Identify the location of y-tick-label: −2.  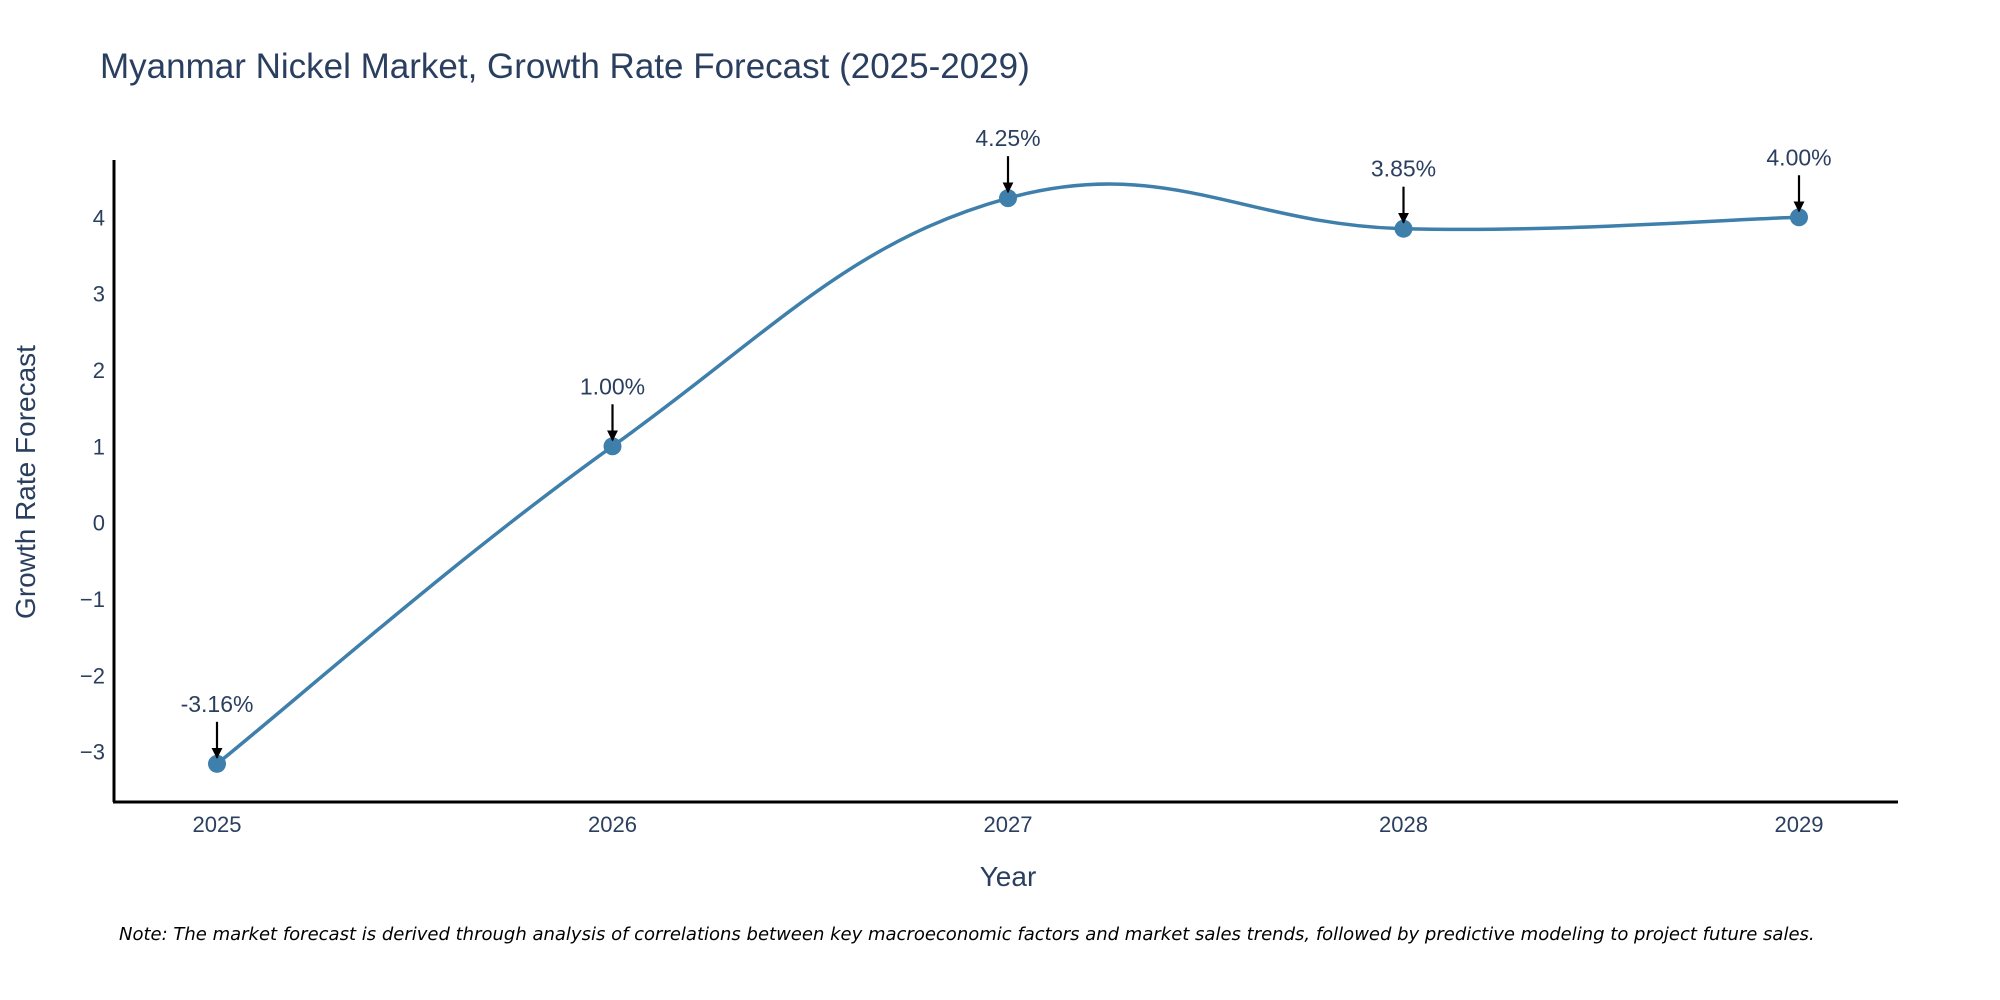
(92, 675).